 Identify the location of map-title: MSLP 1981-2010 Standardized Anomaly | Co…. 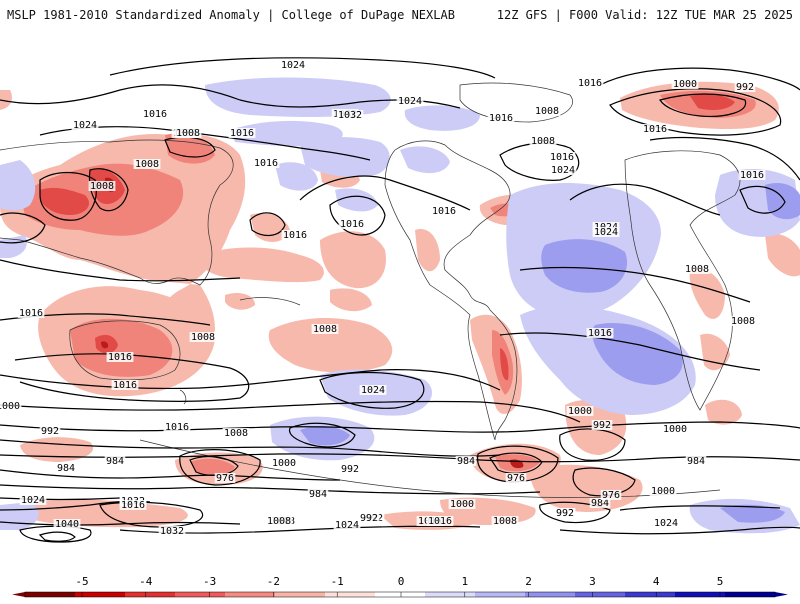
(231, 15).